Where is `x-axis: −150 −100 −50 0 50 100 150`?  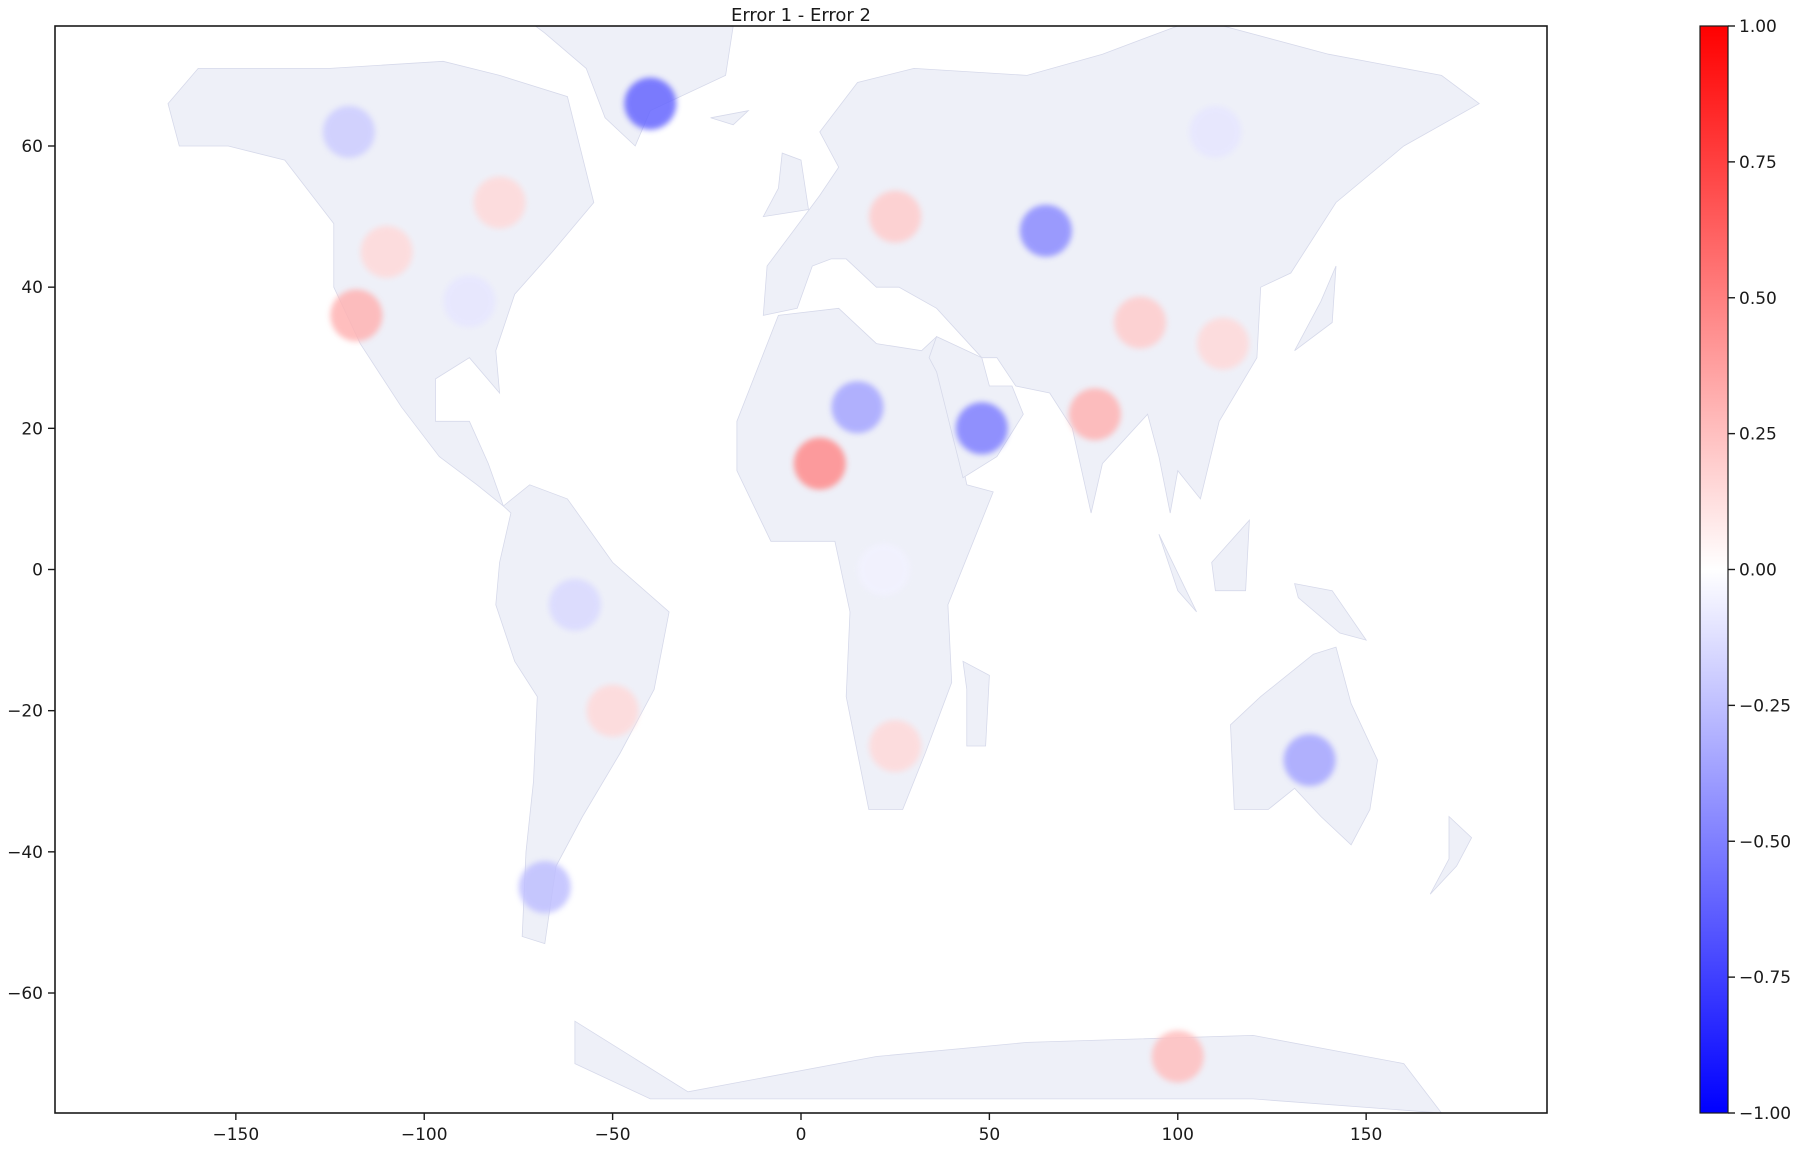 x-axis: −150 −100 −50 0 50 100 150 is located at coordinates (797, 1129).